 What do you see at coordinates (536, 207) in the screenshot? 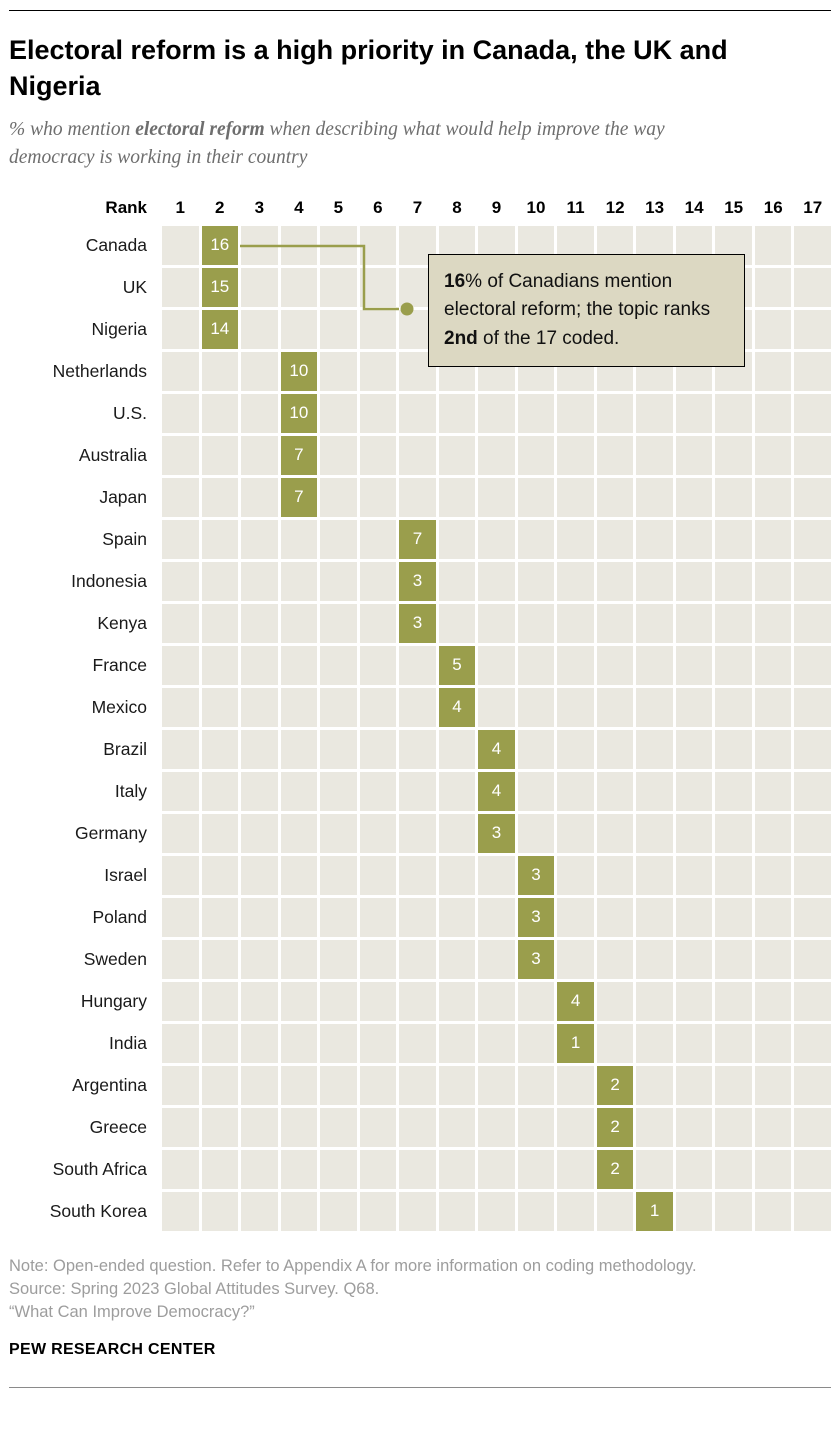
I see `rank-column-header: 10` at bounding box center [536, 207].